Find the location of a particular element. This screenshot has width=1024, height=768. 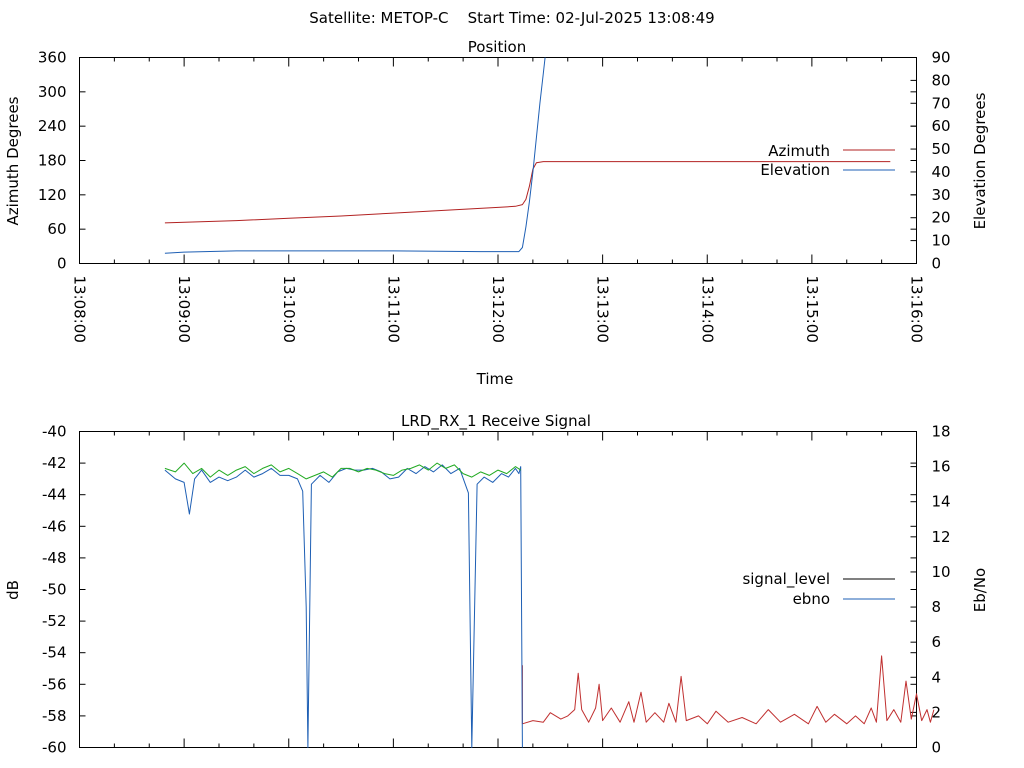

right-tick-label: 16 is located at coordinates (941, 467).